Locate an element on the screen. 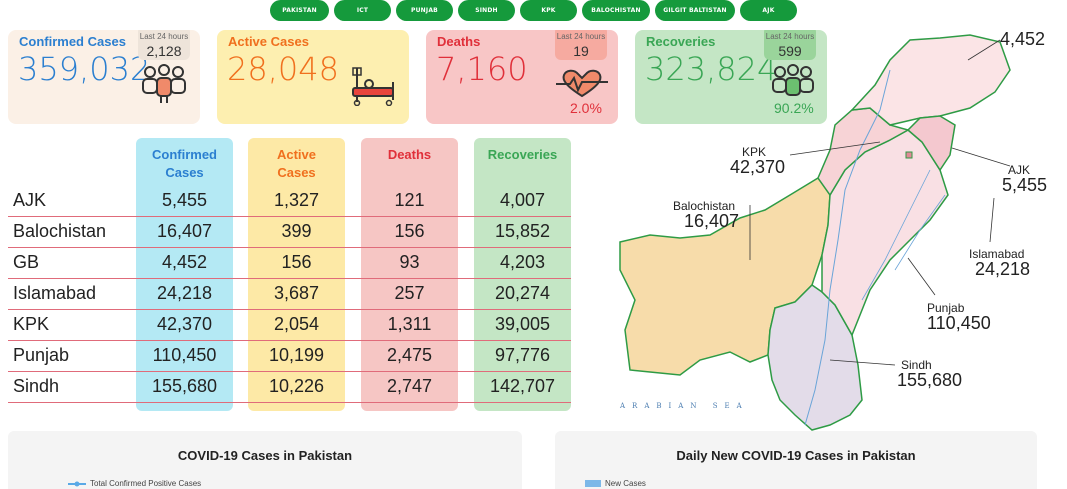 Image resolution: width=1067 pixels, height=489 pixels. last-24h-box: Last 24 hours 19 is located at coordinates (581, 45).